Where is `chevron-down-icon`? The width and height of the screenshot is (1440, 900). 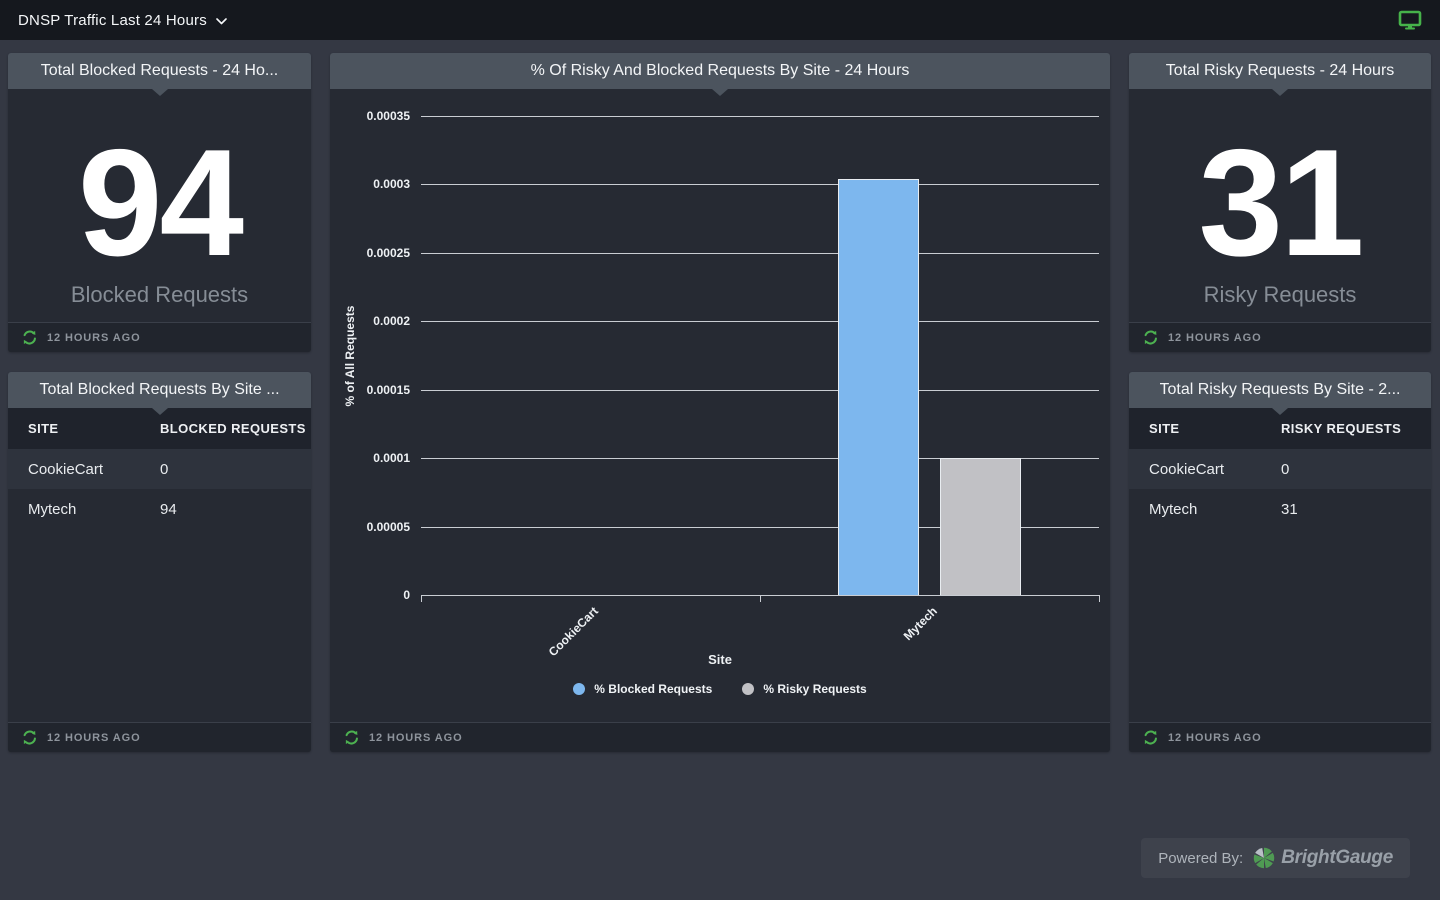
chevron-down-icon is located at coordinates (221, 20).